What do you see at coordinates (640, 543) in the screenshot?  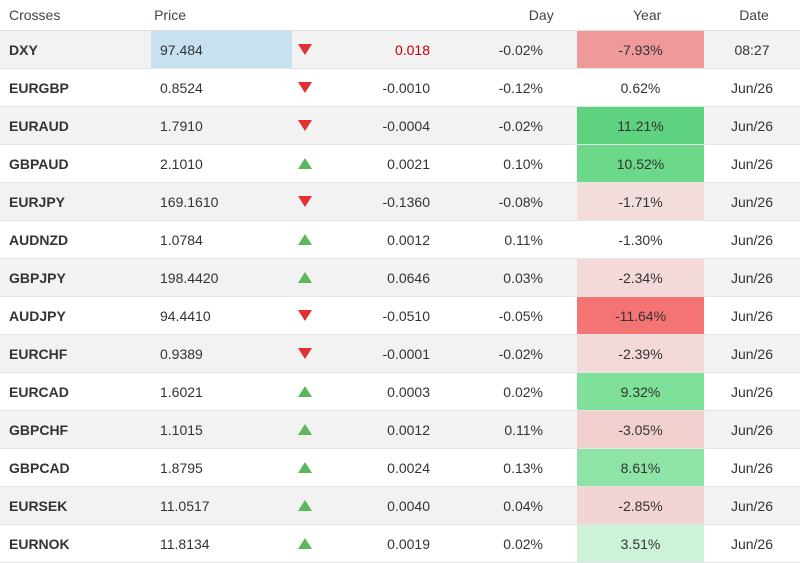 I see `year-percent-cell: 3.51%` at bounding box center [640, 543].